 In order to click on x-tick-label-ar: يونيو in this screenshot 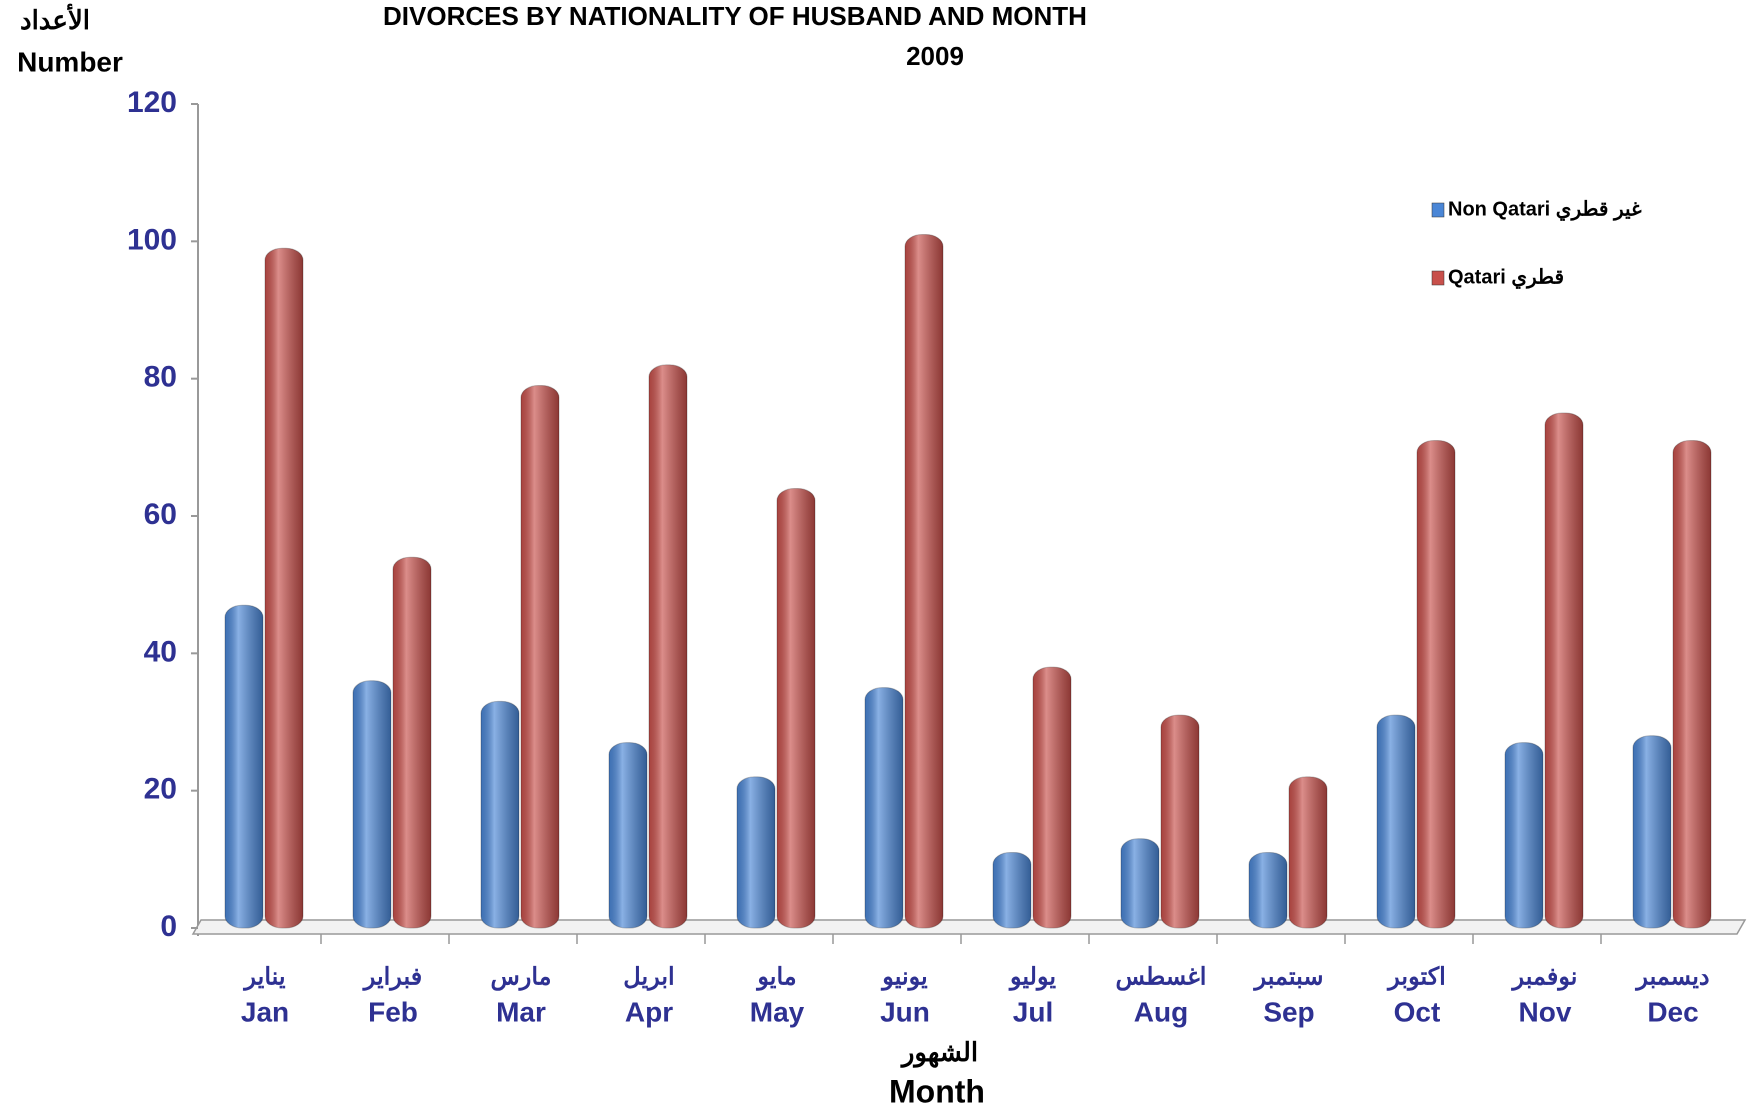, I will do `click(904, 977)`.